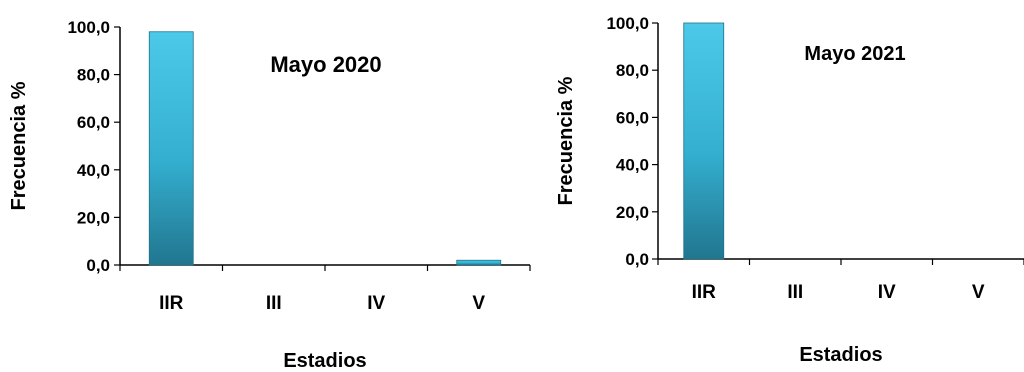 The width and height of the screenshot is (1024, 372). Describe the element at coordinates (325, 64) in the screenshot. I see `chart-title: Mayo 2020` at that location.